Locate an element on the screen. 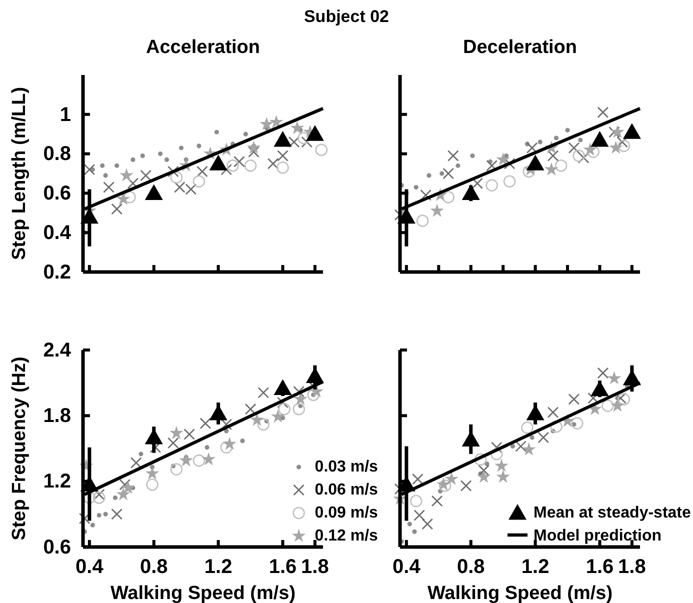 This screenshot has width=693, height=603. y-axis-title: Step Length (m/LL) is located at coordinates (19, 173).